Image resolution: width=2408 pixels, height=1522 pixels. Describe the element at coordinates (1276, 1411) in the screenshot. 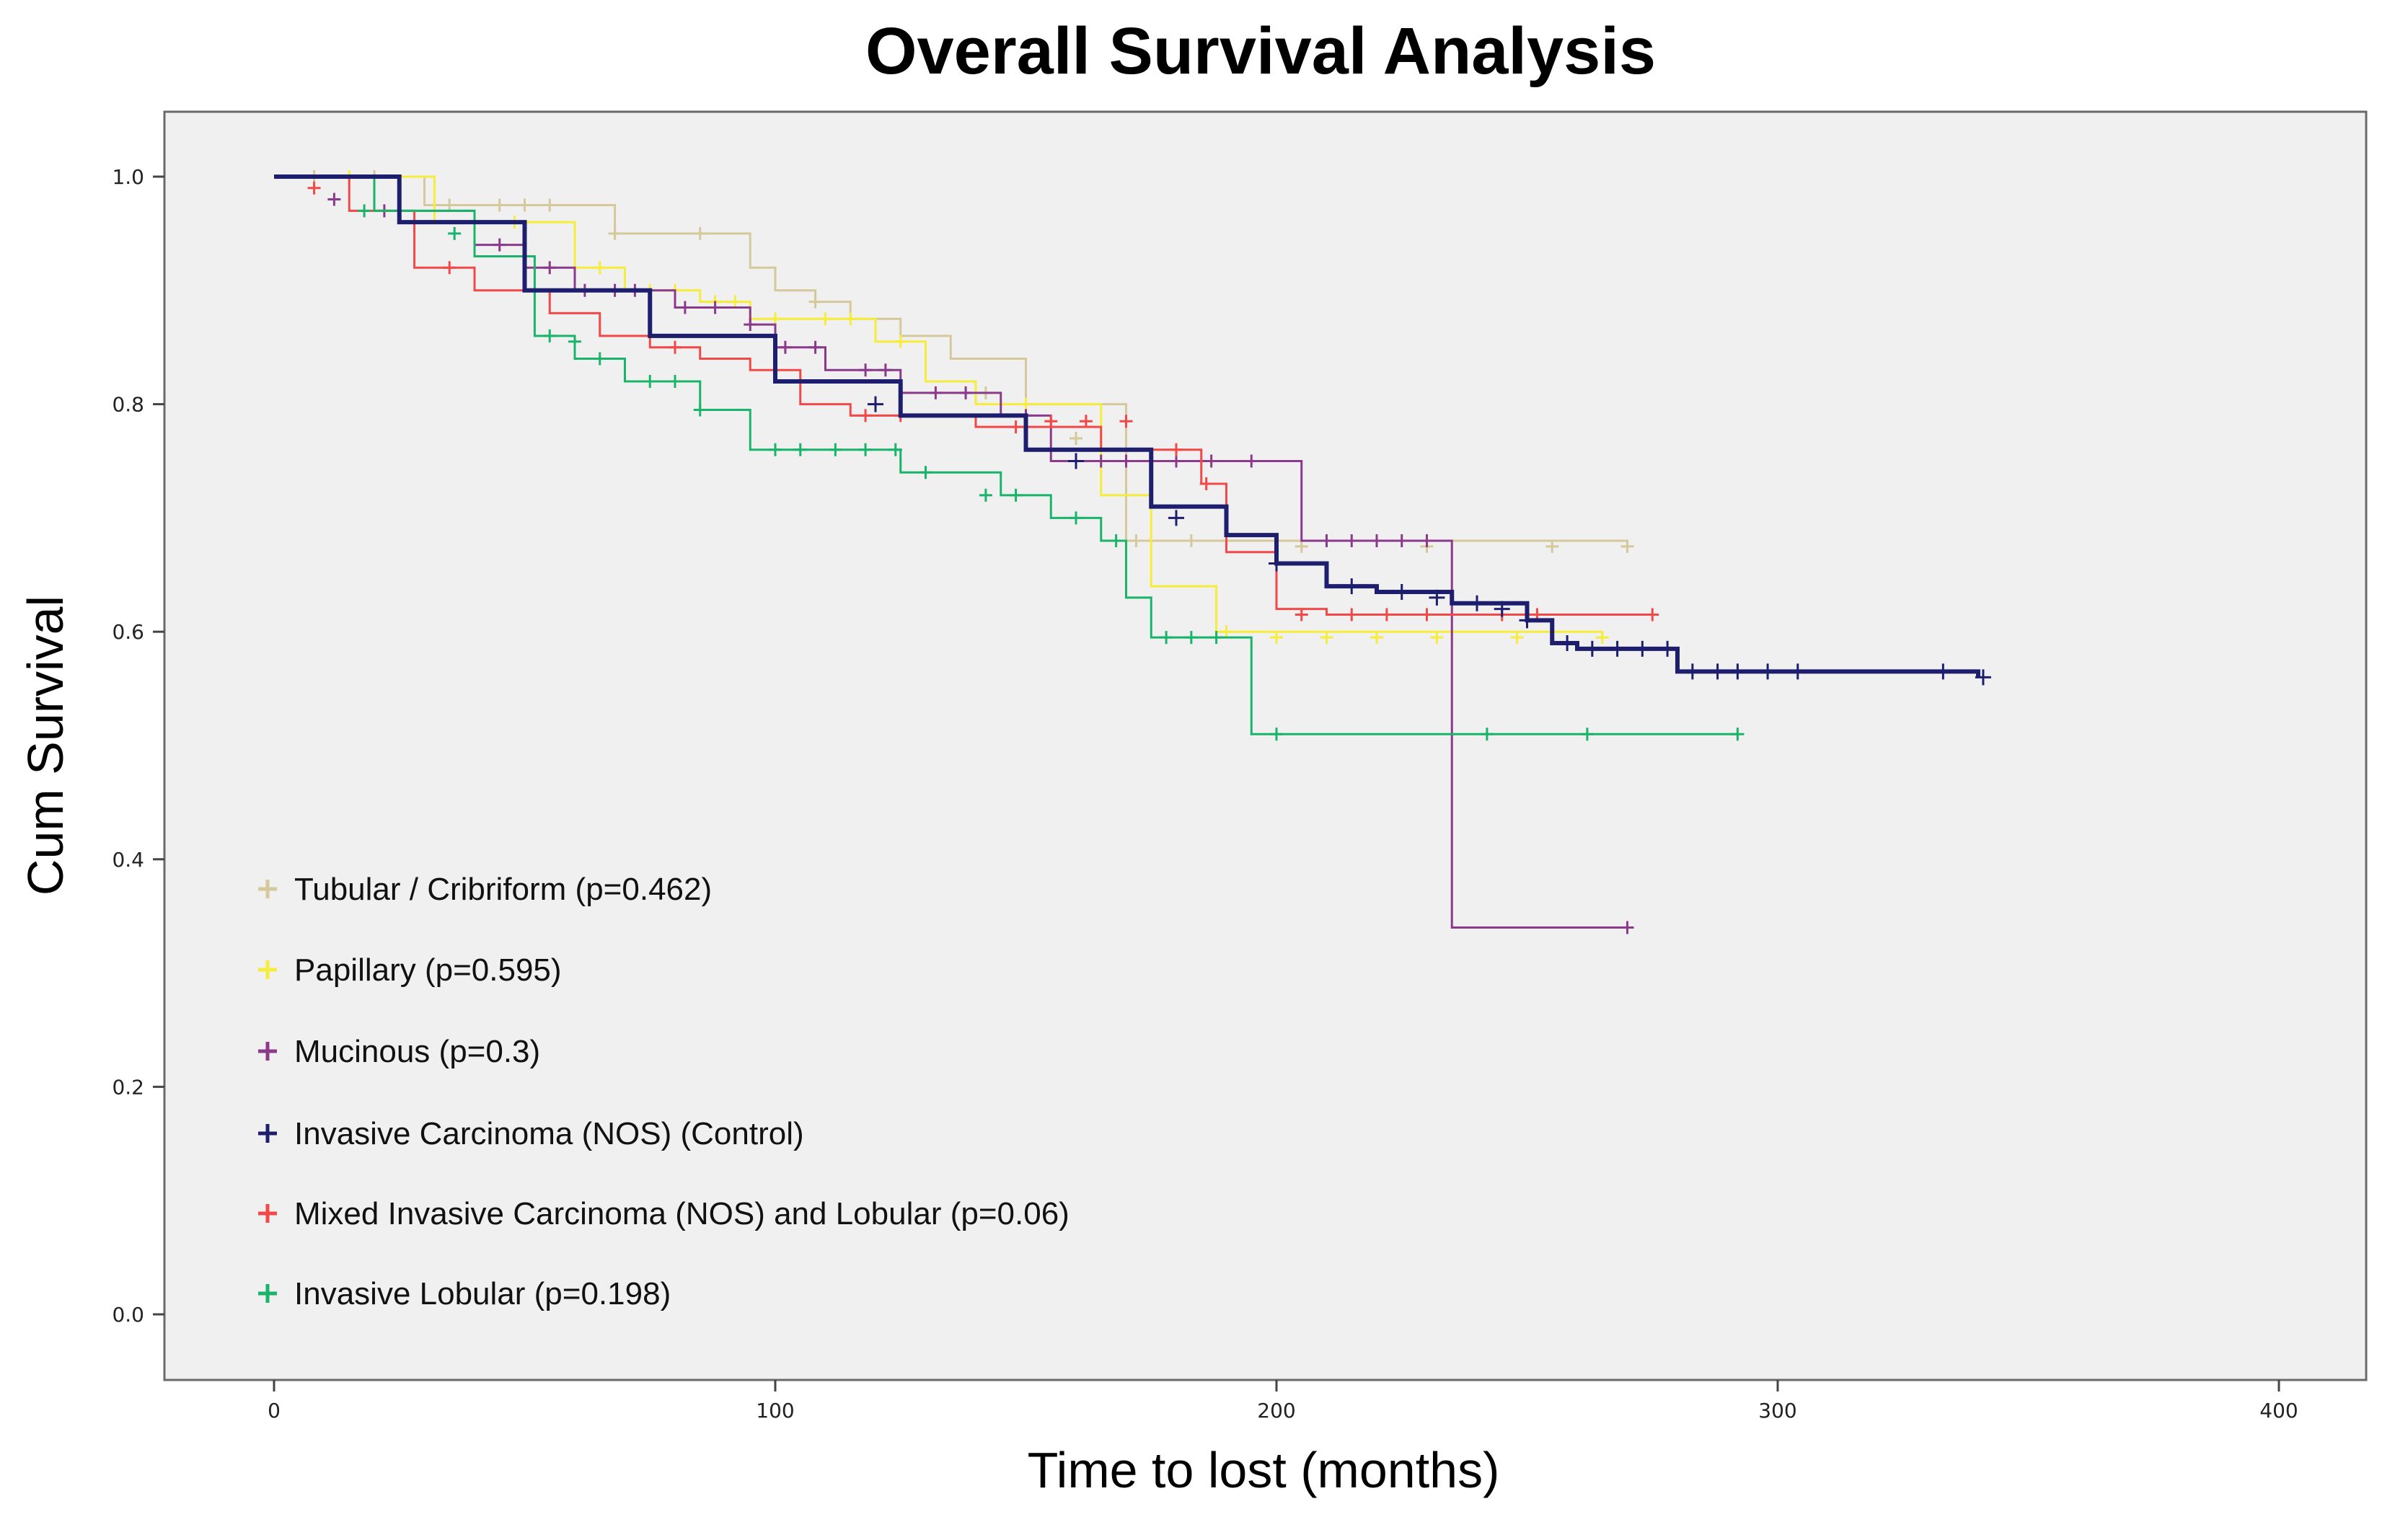

I see `x-tick-label: 200` at that location.